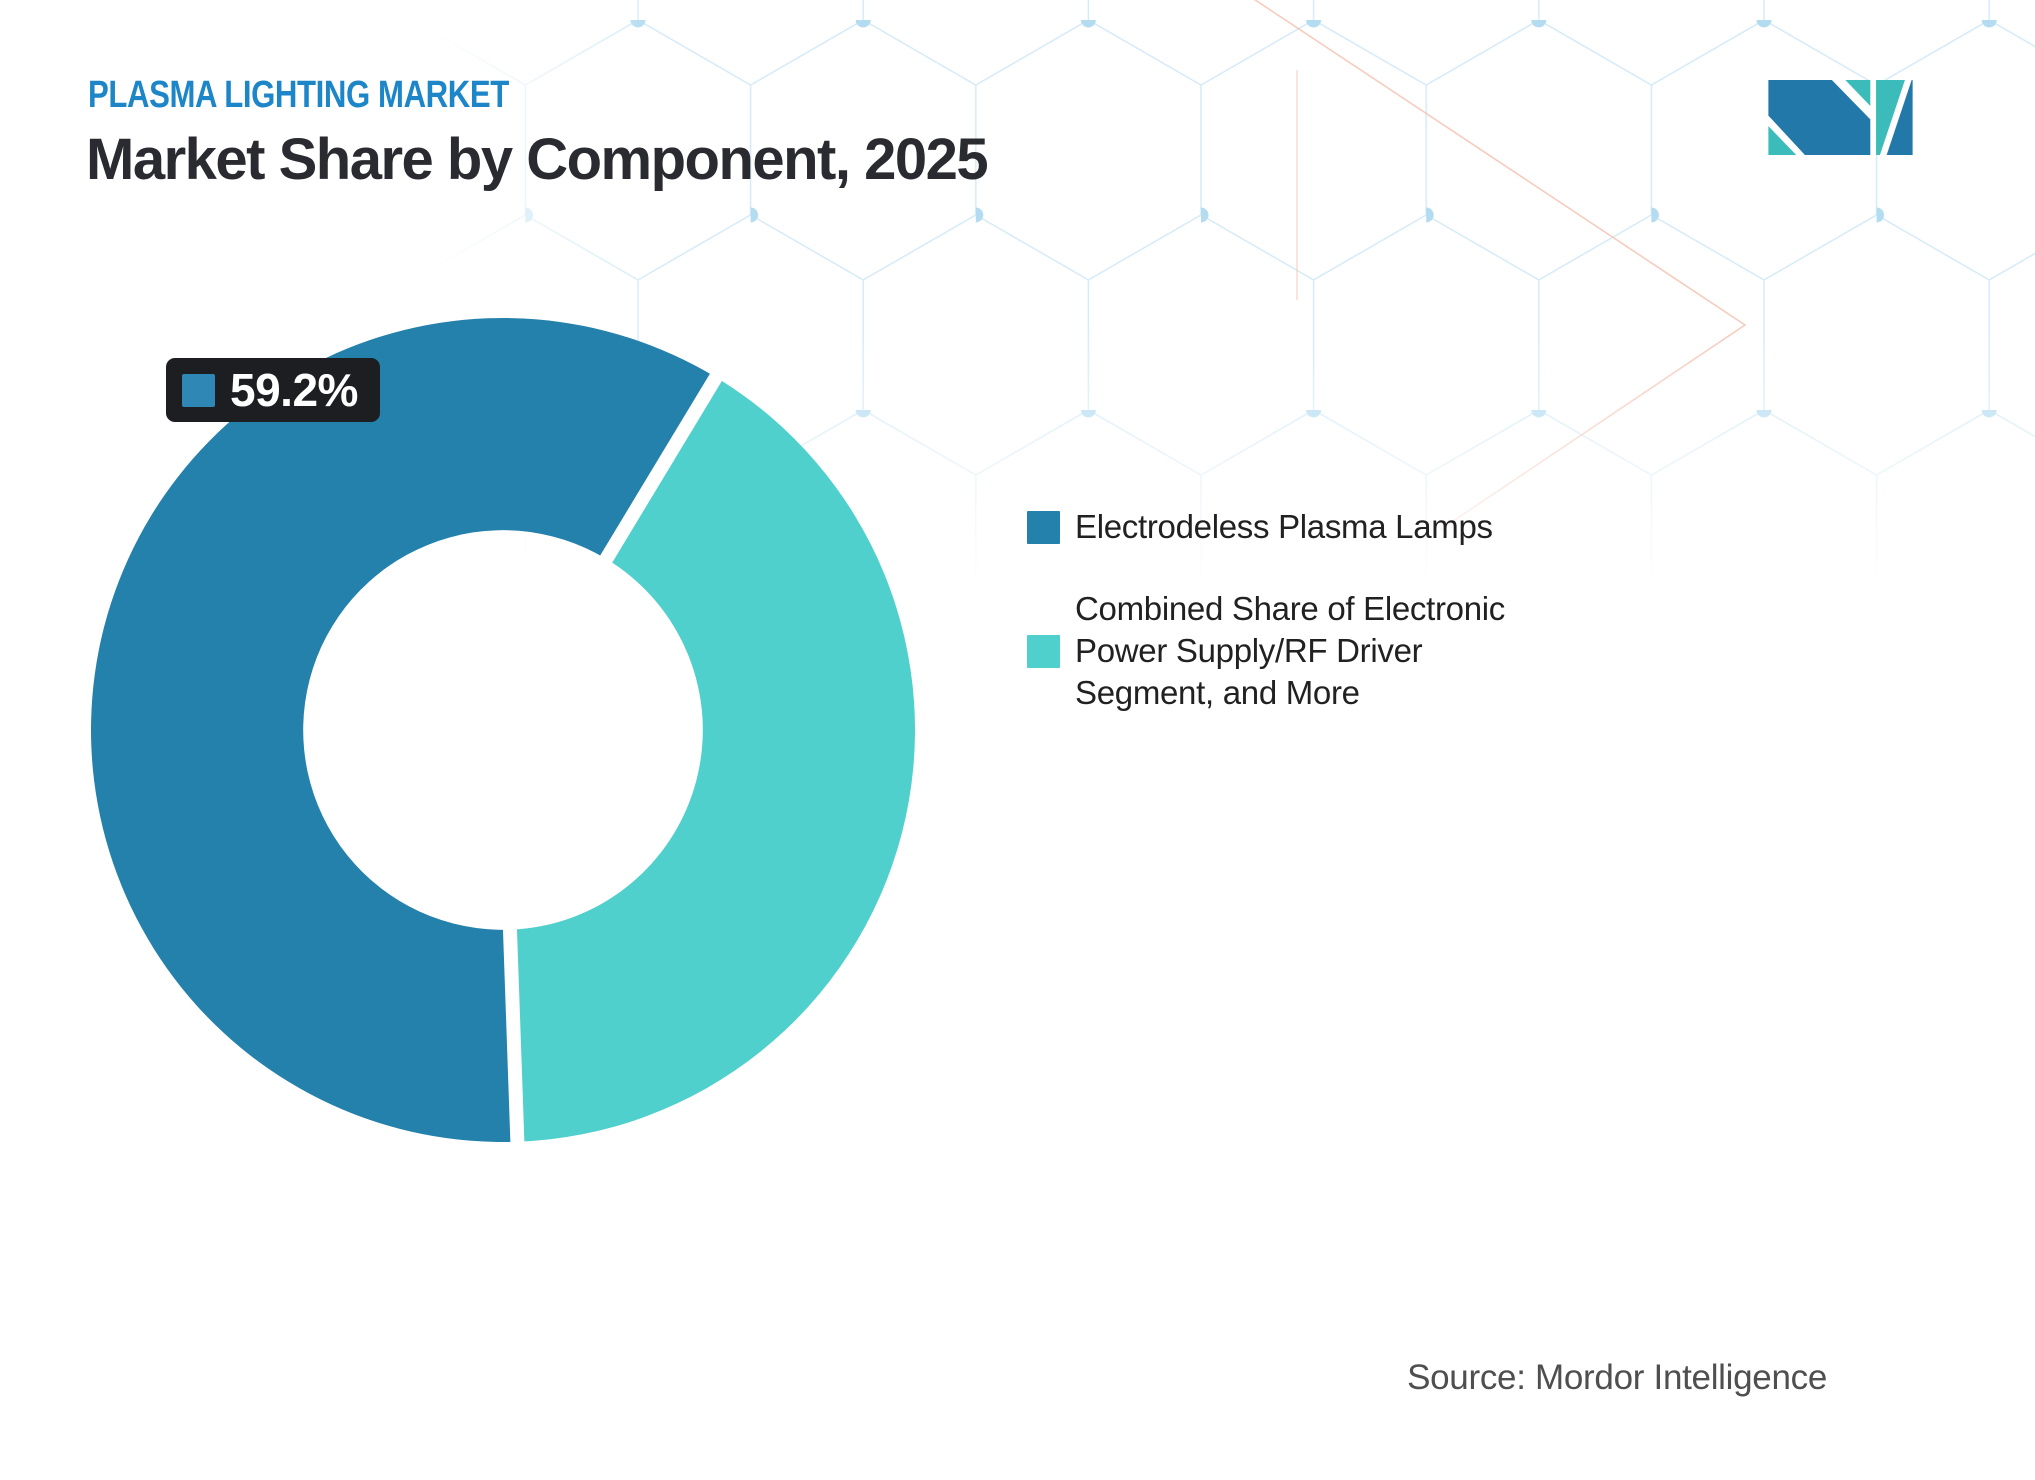 This screenshot has height=1480, width=2035. What do you see at coordinates (298, 95) in the screenshot?
I see `market-name-eyebrow: PLASMA LIGHTING MARKET` at bounding box center [298, 95].